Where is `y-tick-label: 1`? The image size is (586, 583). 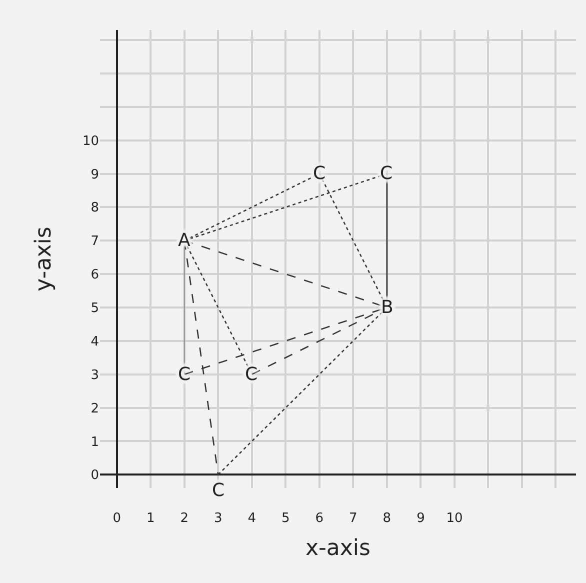
y-tick-label: 1 is located at coordinates (94, 442).